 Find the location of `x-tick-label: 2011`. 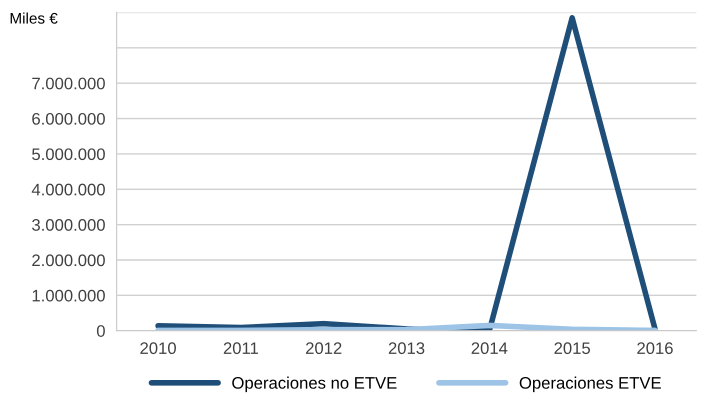

x-tick-label: 2011 is located at coordinates (241, 348).